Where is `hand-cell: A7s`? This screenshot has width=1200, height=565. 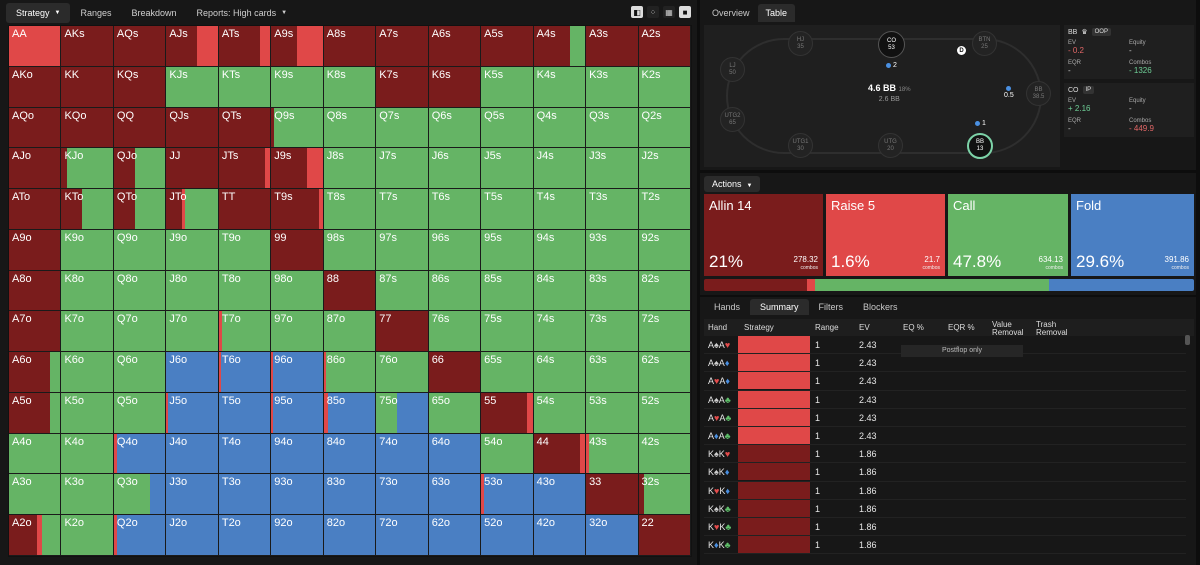
hand-cell: A7s is located at coordinates (402, 46).